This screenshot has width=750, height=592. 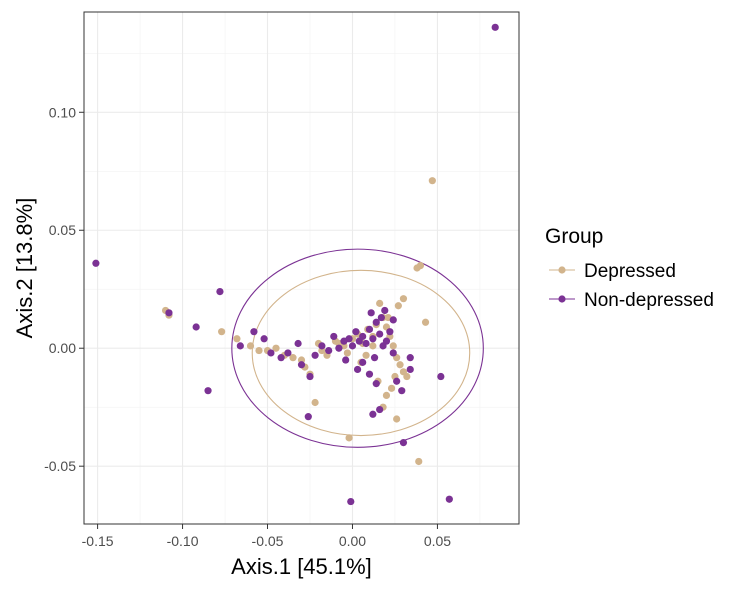 I want to click on confidence-ellipse-non-depressed, so click(x=357, y=348).